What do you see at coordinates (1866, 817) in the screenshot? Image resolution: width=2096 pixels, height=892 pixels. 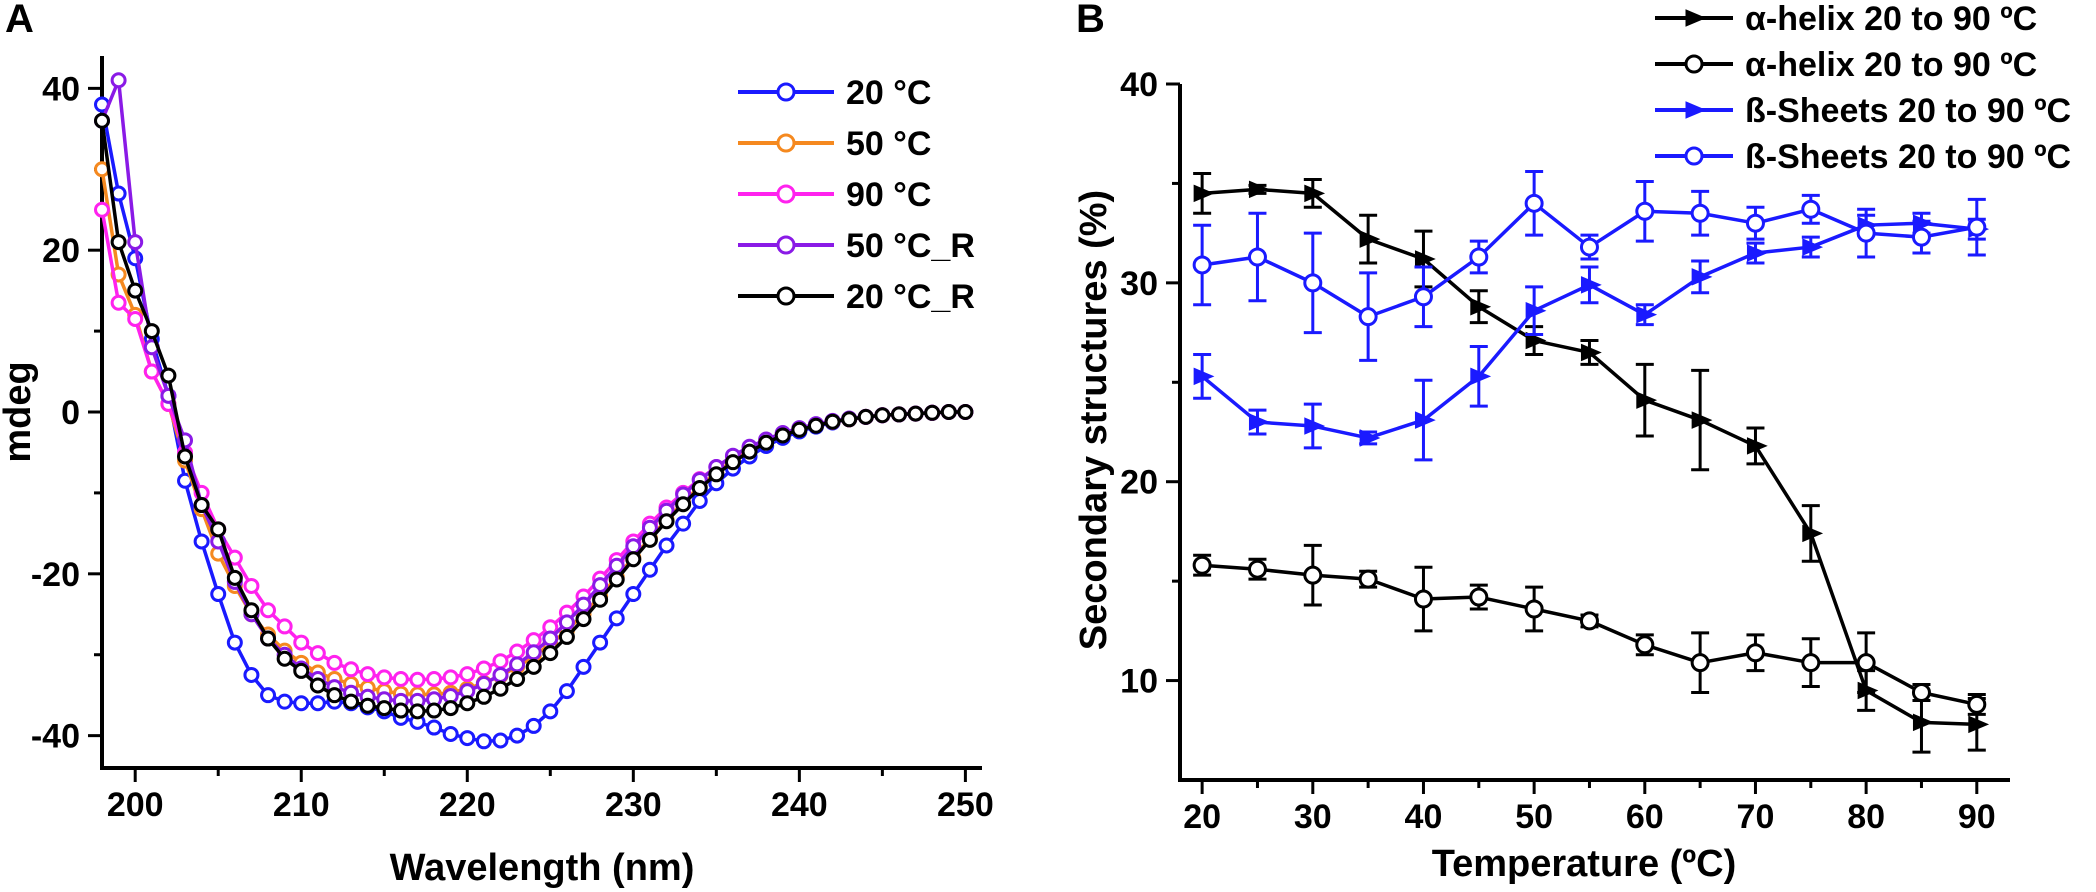 I see `x-tick-label: 80` at bounding box center [1866, 817].